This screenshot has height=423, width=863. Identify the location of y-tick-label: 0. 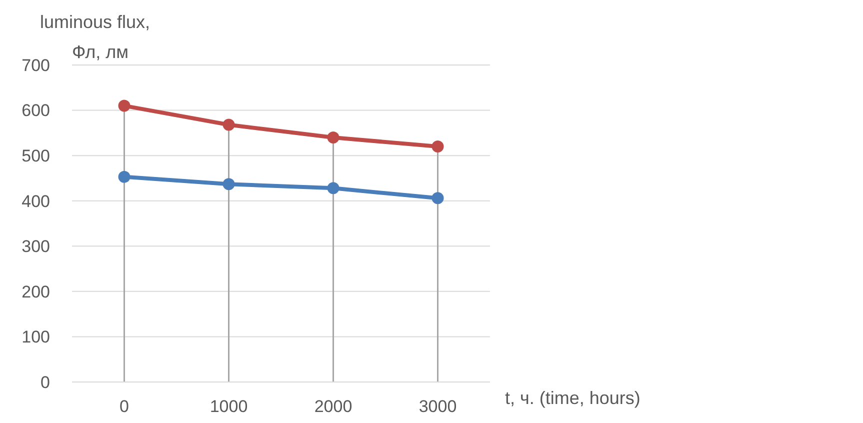
(45, 382).